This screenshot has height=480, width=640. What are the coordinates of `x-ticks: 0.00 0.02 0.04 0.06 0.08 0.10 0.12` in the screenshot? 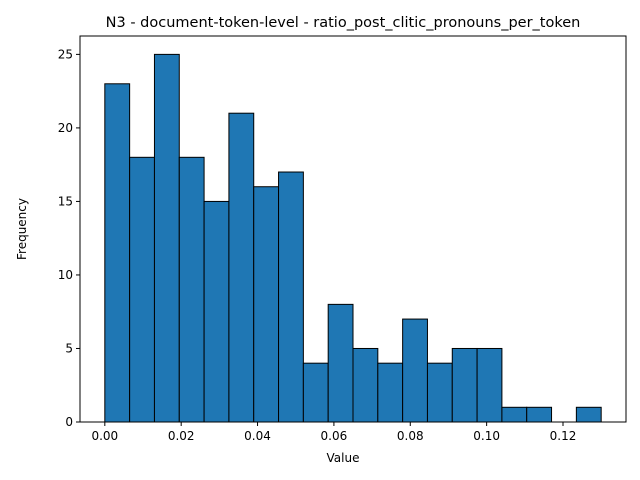 It's located at (333, 432).